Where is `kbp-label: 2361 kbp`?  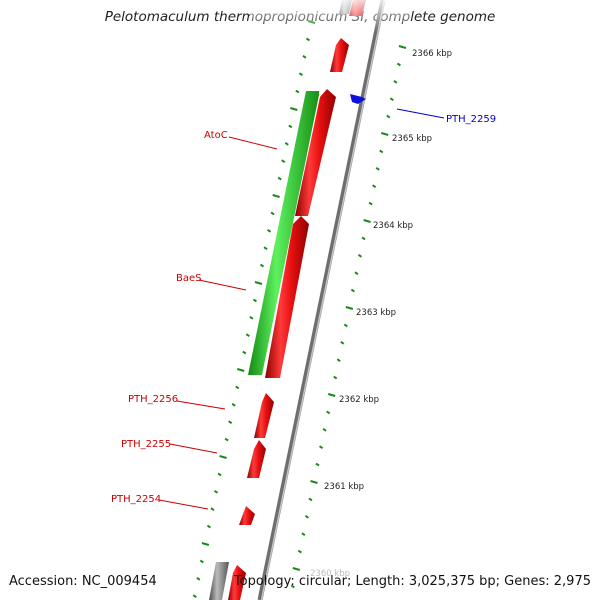
kbp-label: 2361 kbp is located at coordinates (344, 487).